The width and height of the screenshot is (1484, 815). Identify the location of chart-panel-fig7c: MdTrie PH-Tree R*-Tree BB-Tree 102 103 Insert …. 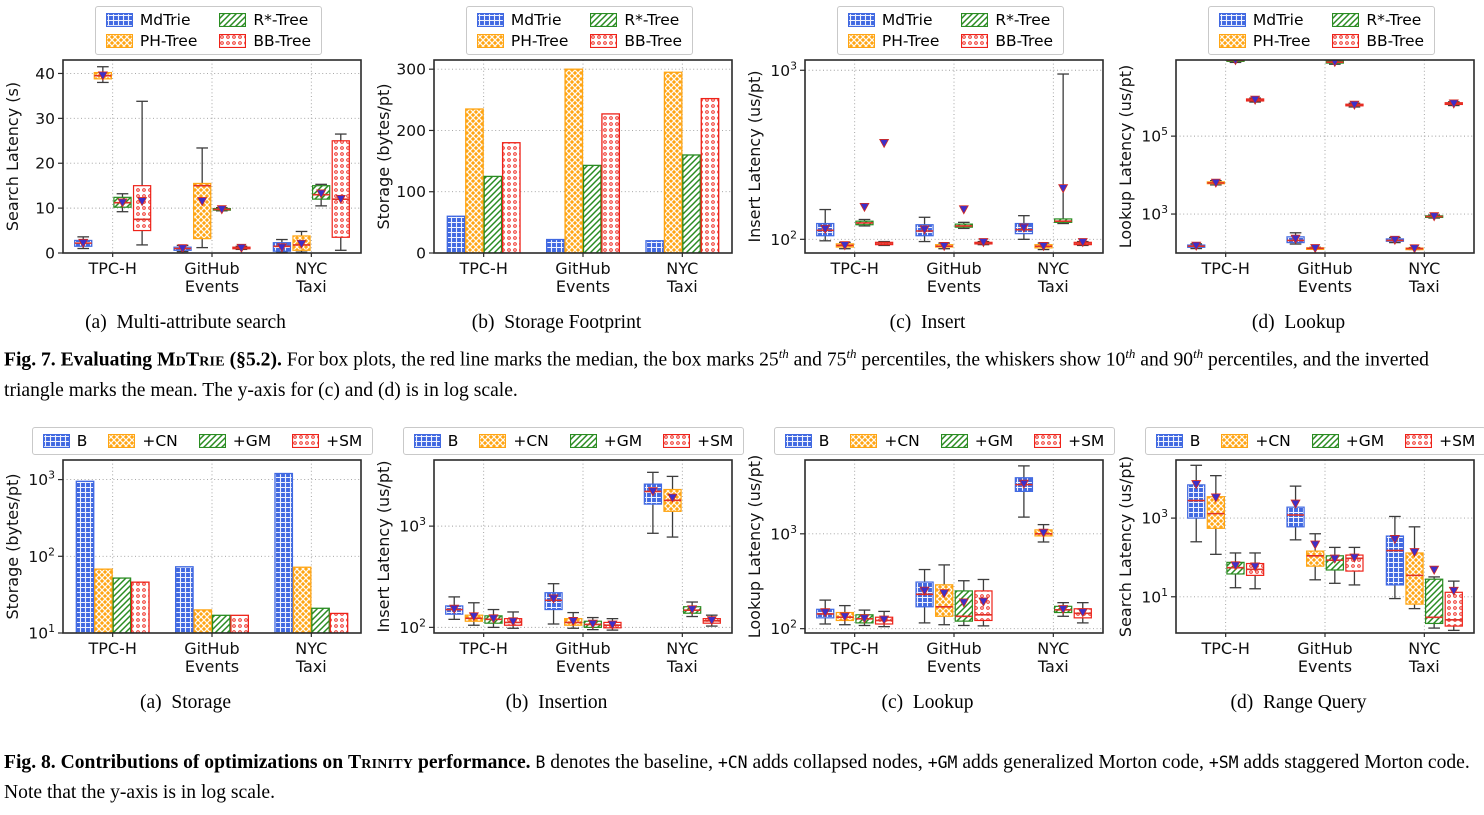
(927, 167).